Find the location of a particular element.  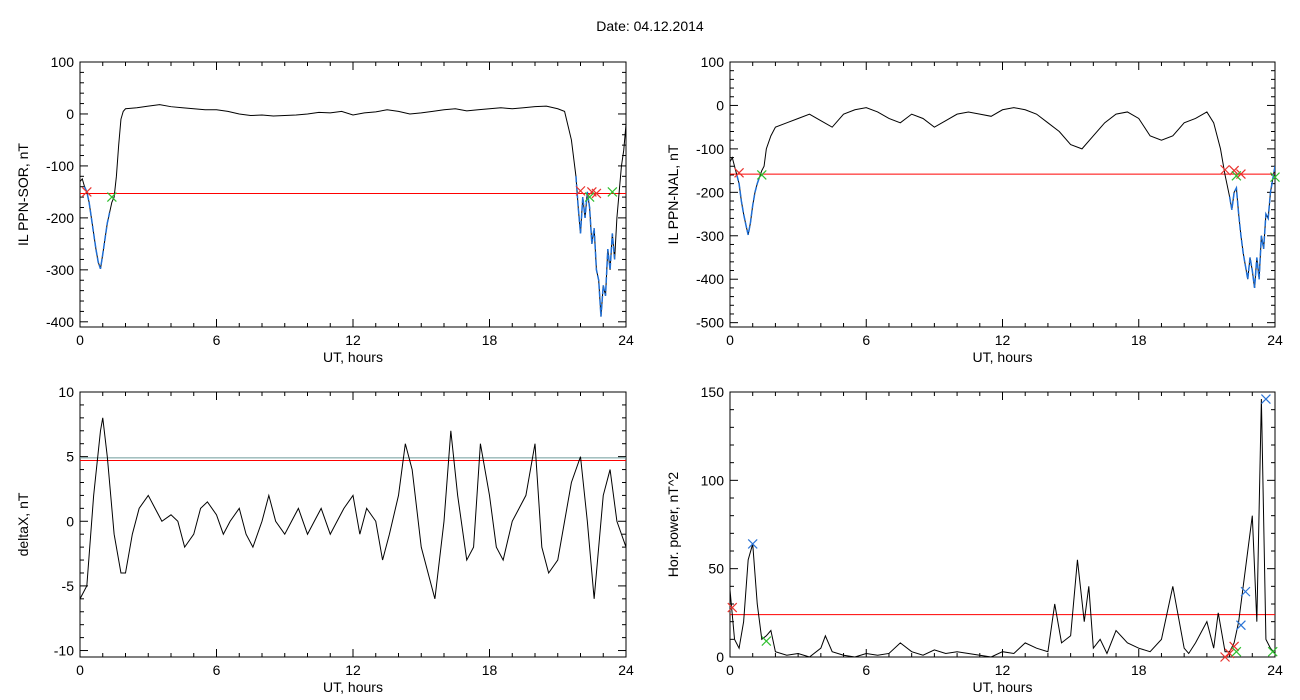

y-tick-label: 10 is located at coordinates (66, 392).